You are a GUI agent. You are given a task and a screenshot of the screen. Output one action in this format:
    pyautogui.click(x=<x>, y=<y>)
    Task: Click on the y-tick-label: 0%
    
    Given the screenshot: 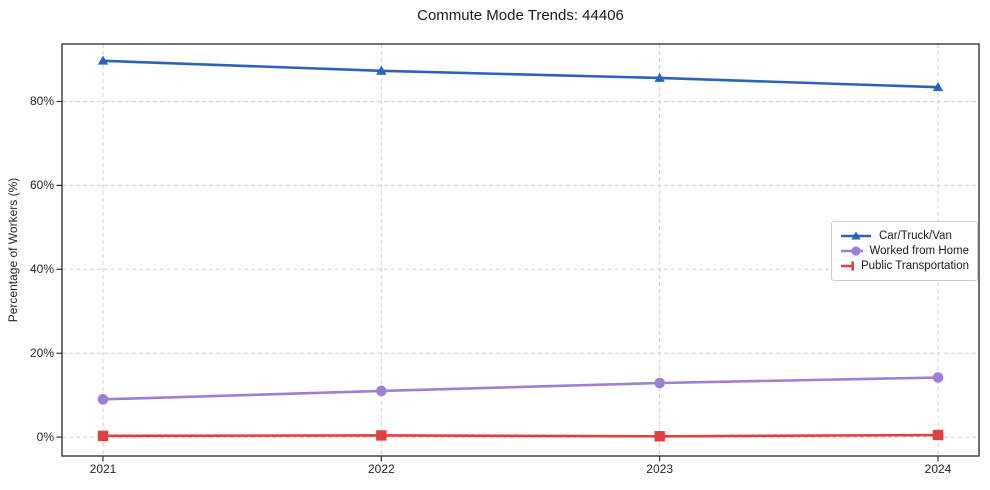 What is the action you would take?
    pyautogui.click(x=45, y=437)
    